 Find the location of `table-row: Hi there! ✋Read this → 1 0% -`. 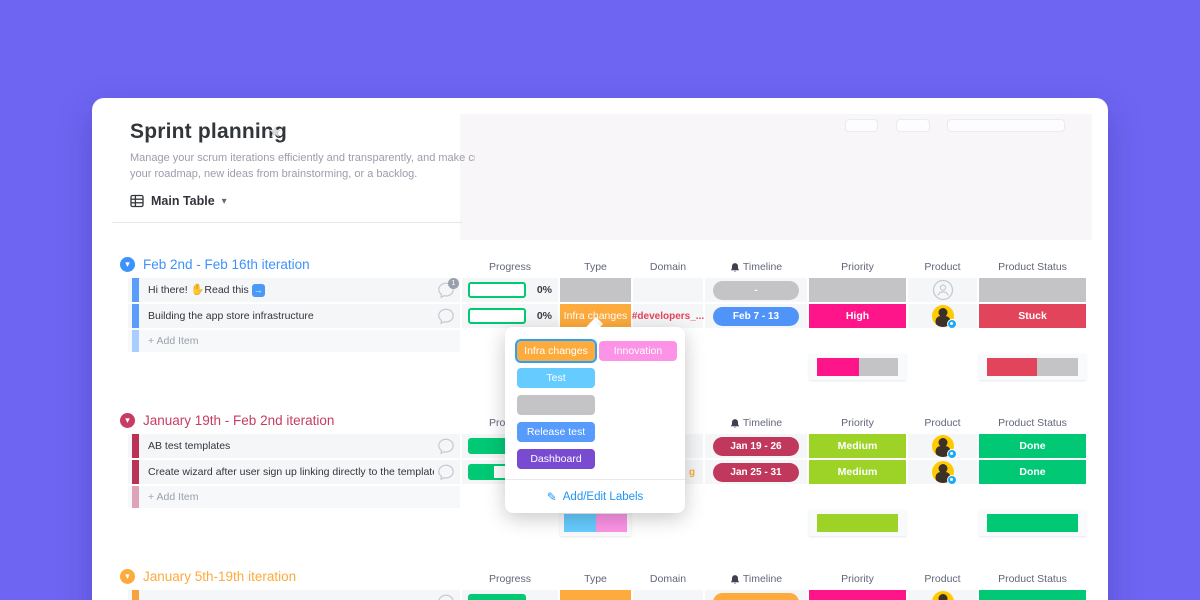

table-row: Hi there! ✋Read this → 1 0% - is located at coordinates (607, 290).